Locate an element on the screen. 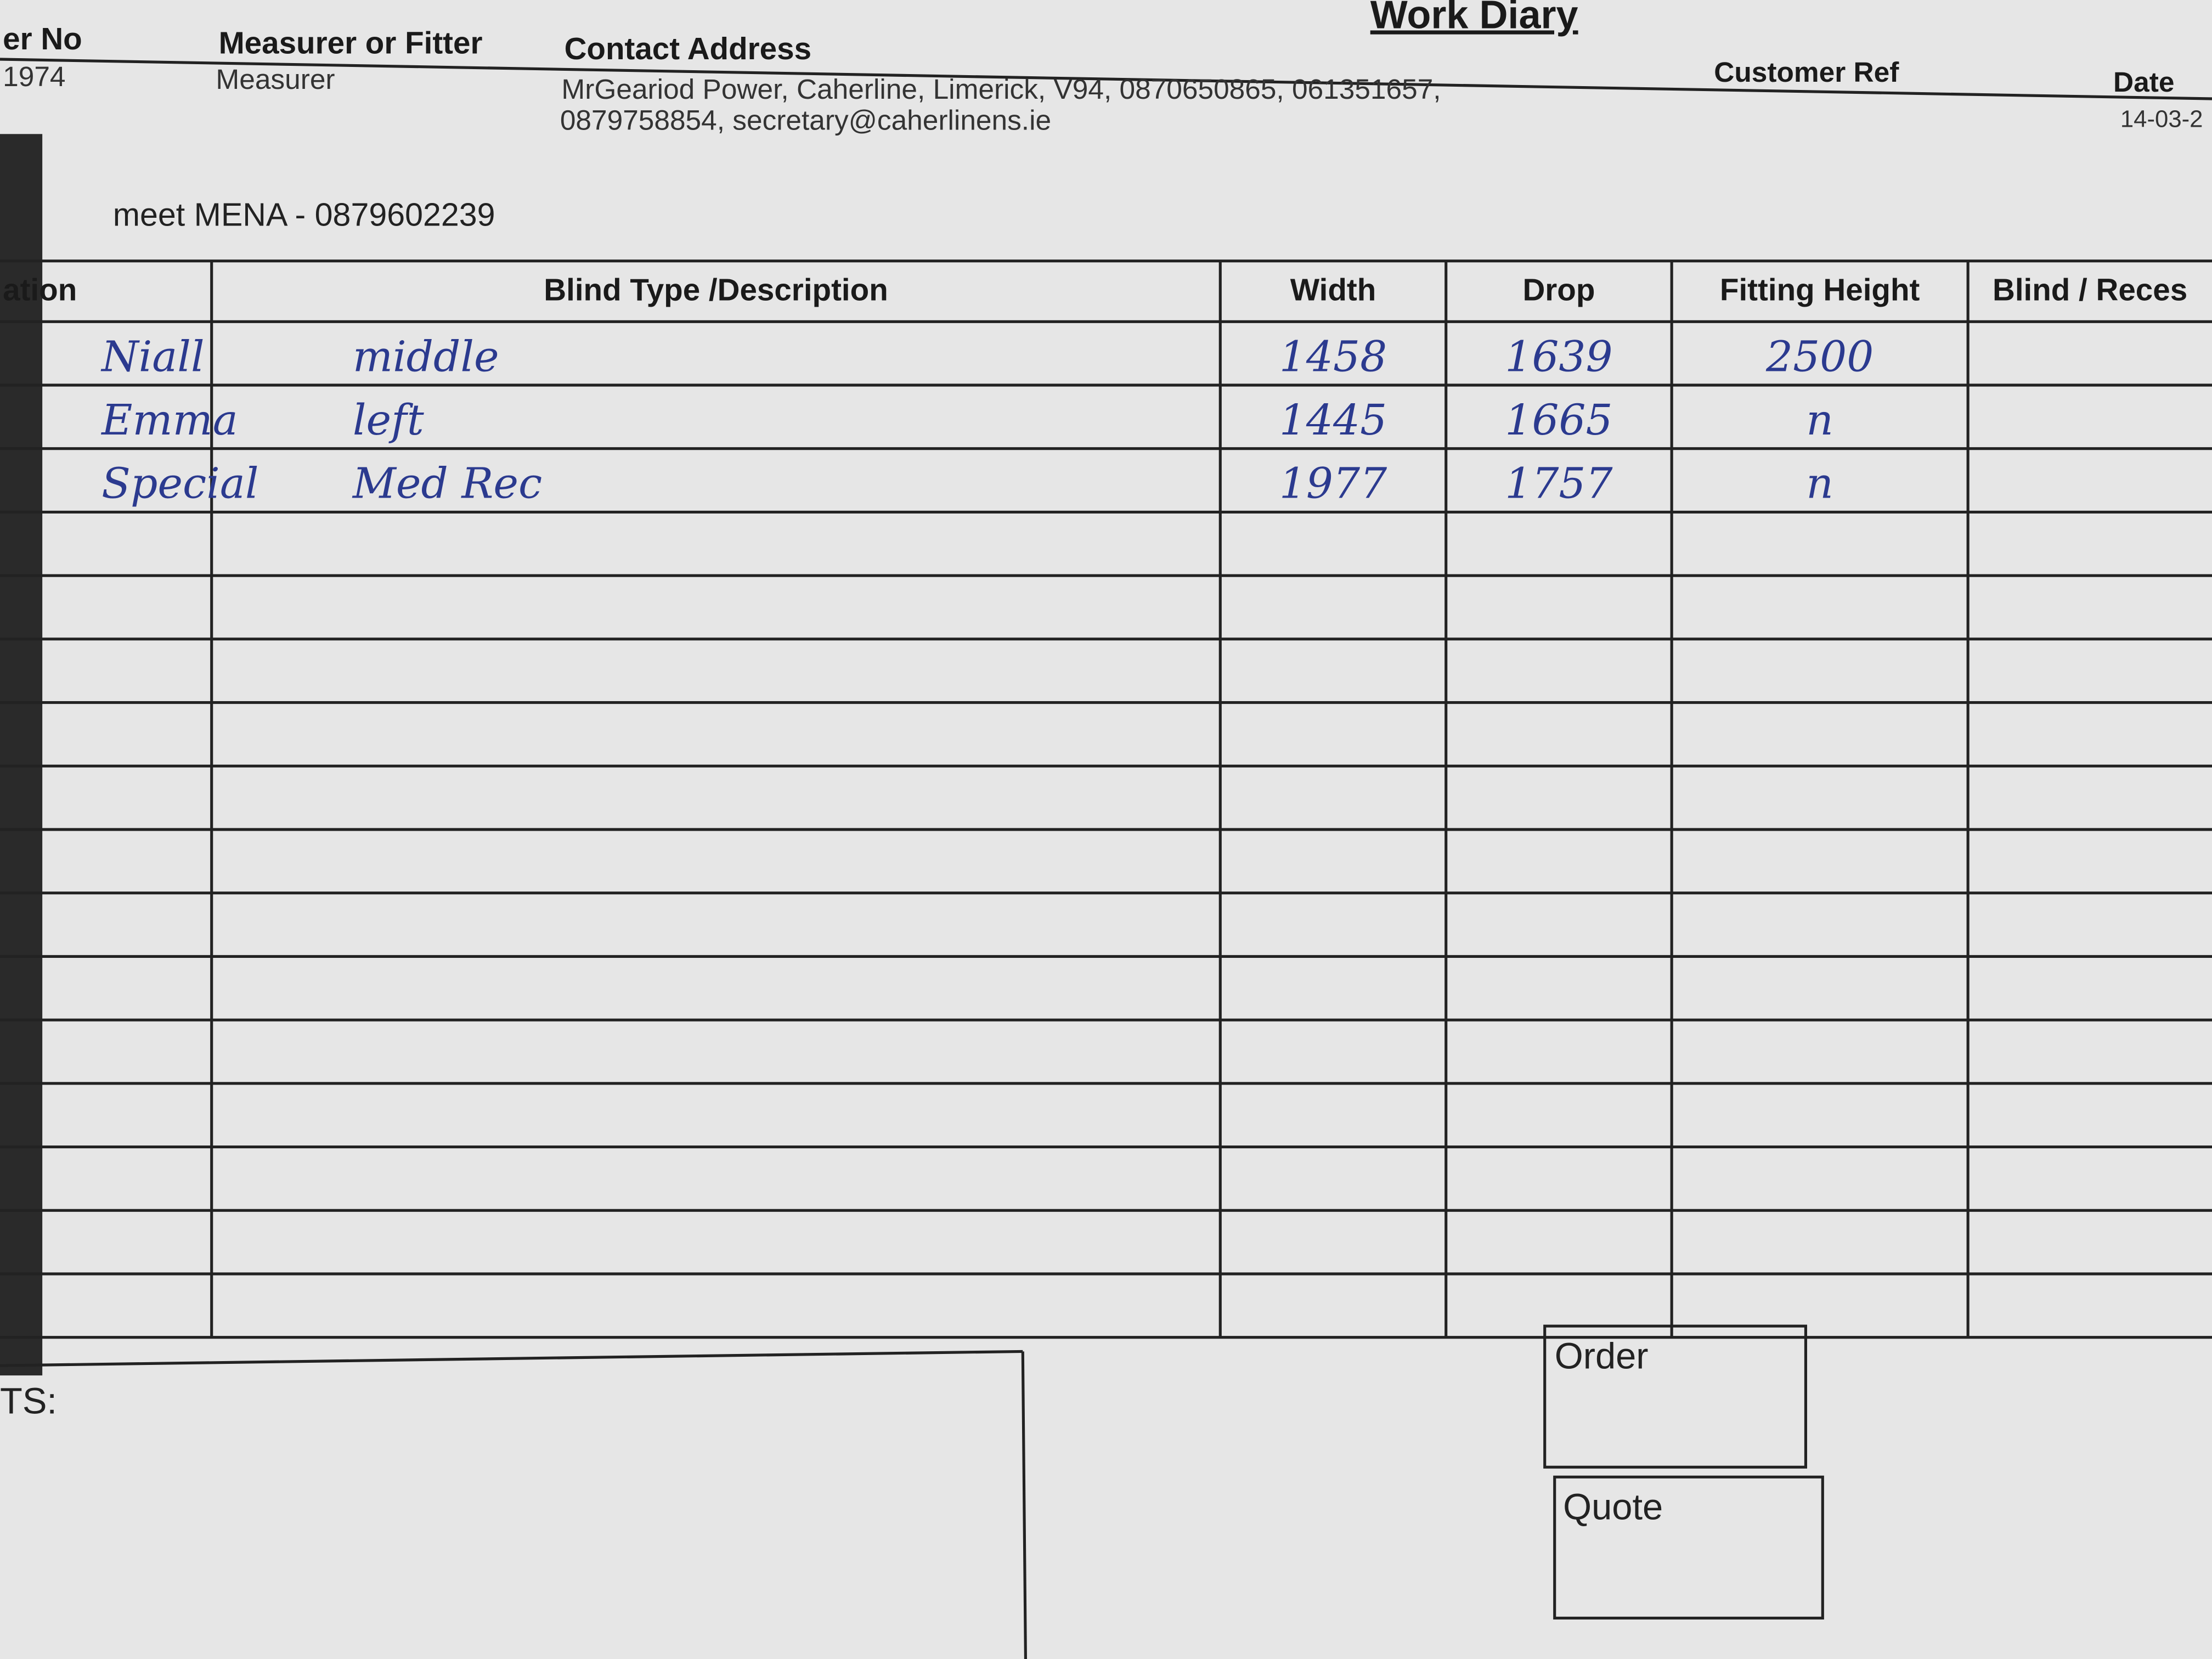 This screenshot has width=2212, height=1659. header-rule is located at coordinates (1106, 79).